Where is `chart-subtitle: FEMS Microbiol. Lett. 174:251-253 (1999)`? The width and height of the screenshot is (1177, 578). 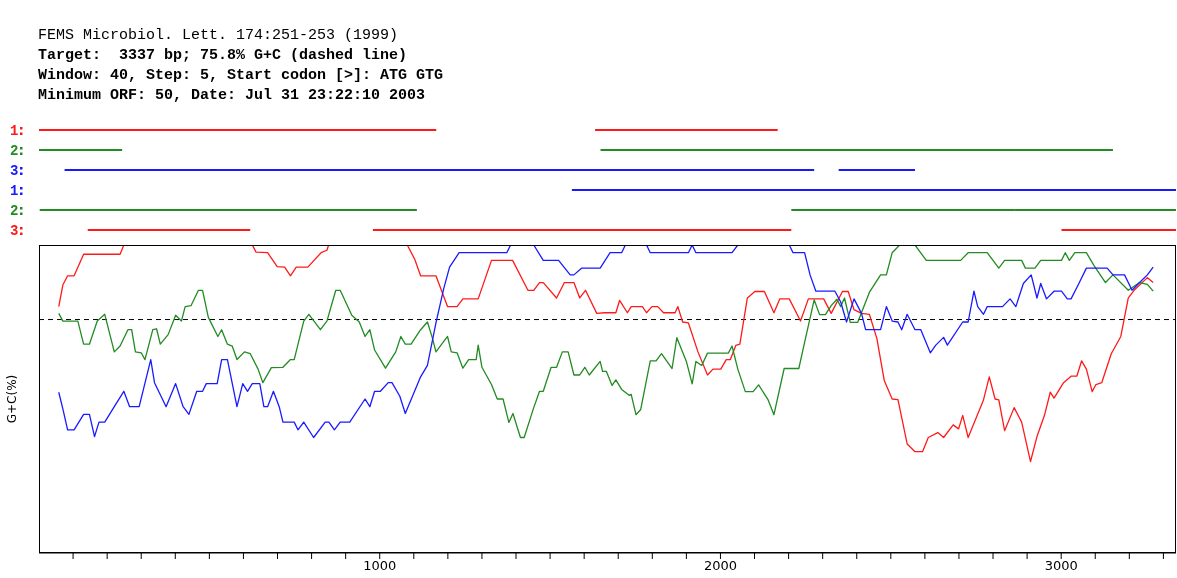 chart-subtitle: FEMS Microbiol. Lett. 174:251-253 (1999) is located at coordinates (219, 36).